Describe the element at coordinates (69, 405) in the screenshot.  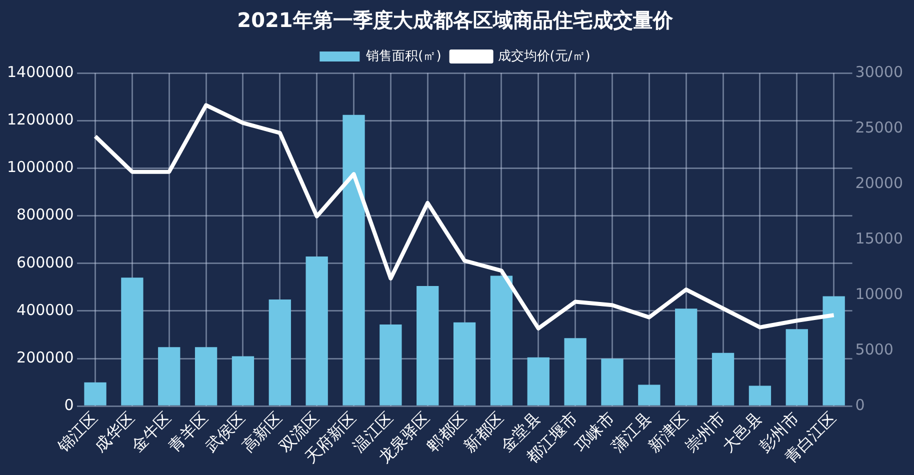
I see `y-tick-label: 0` at that location.